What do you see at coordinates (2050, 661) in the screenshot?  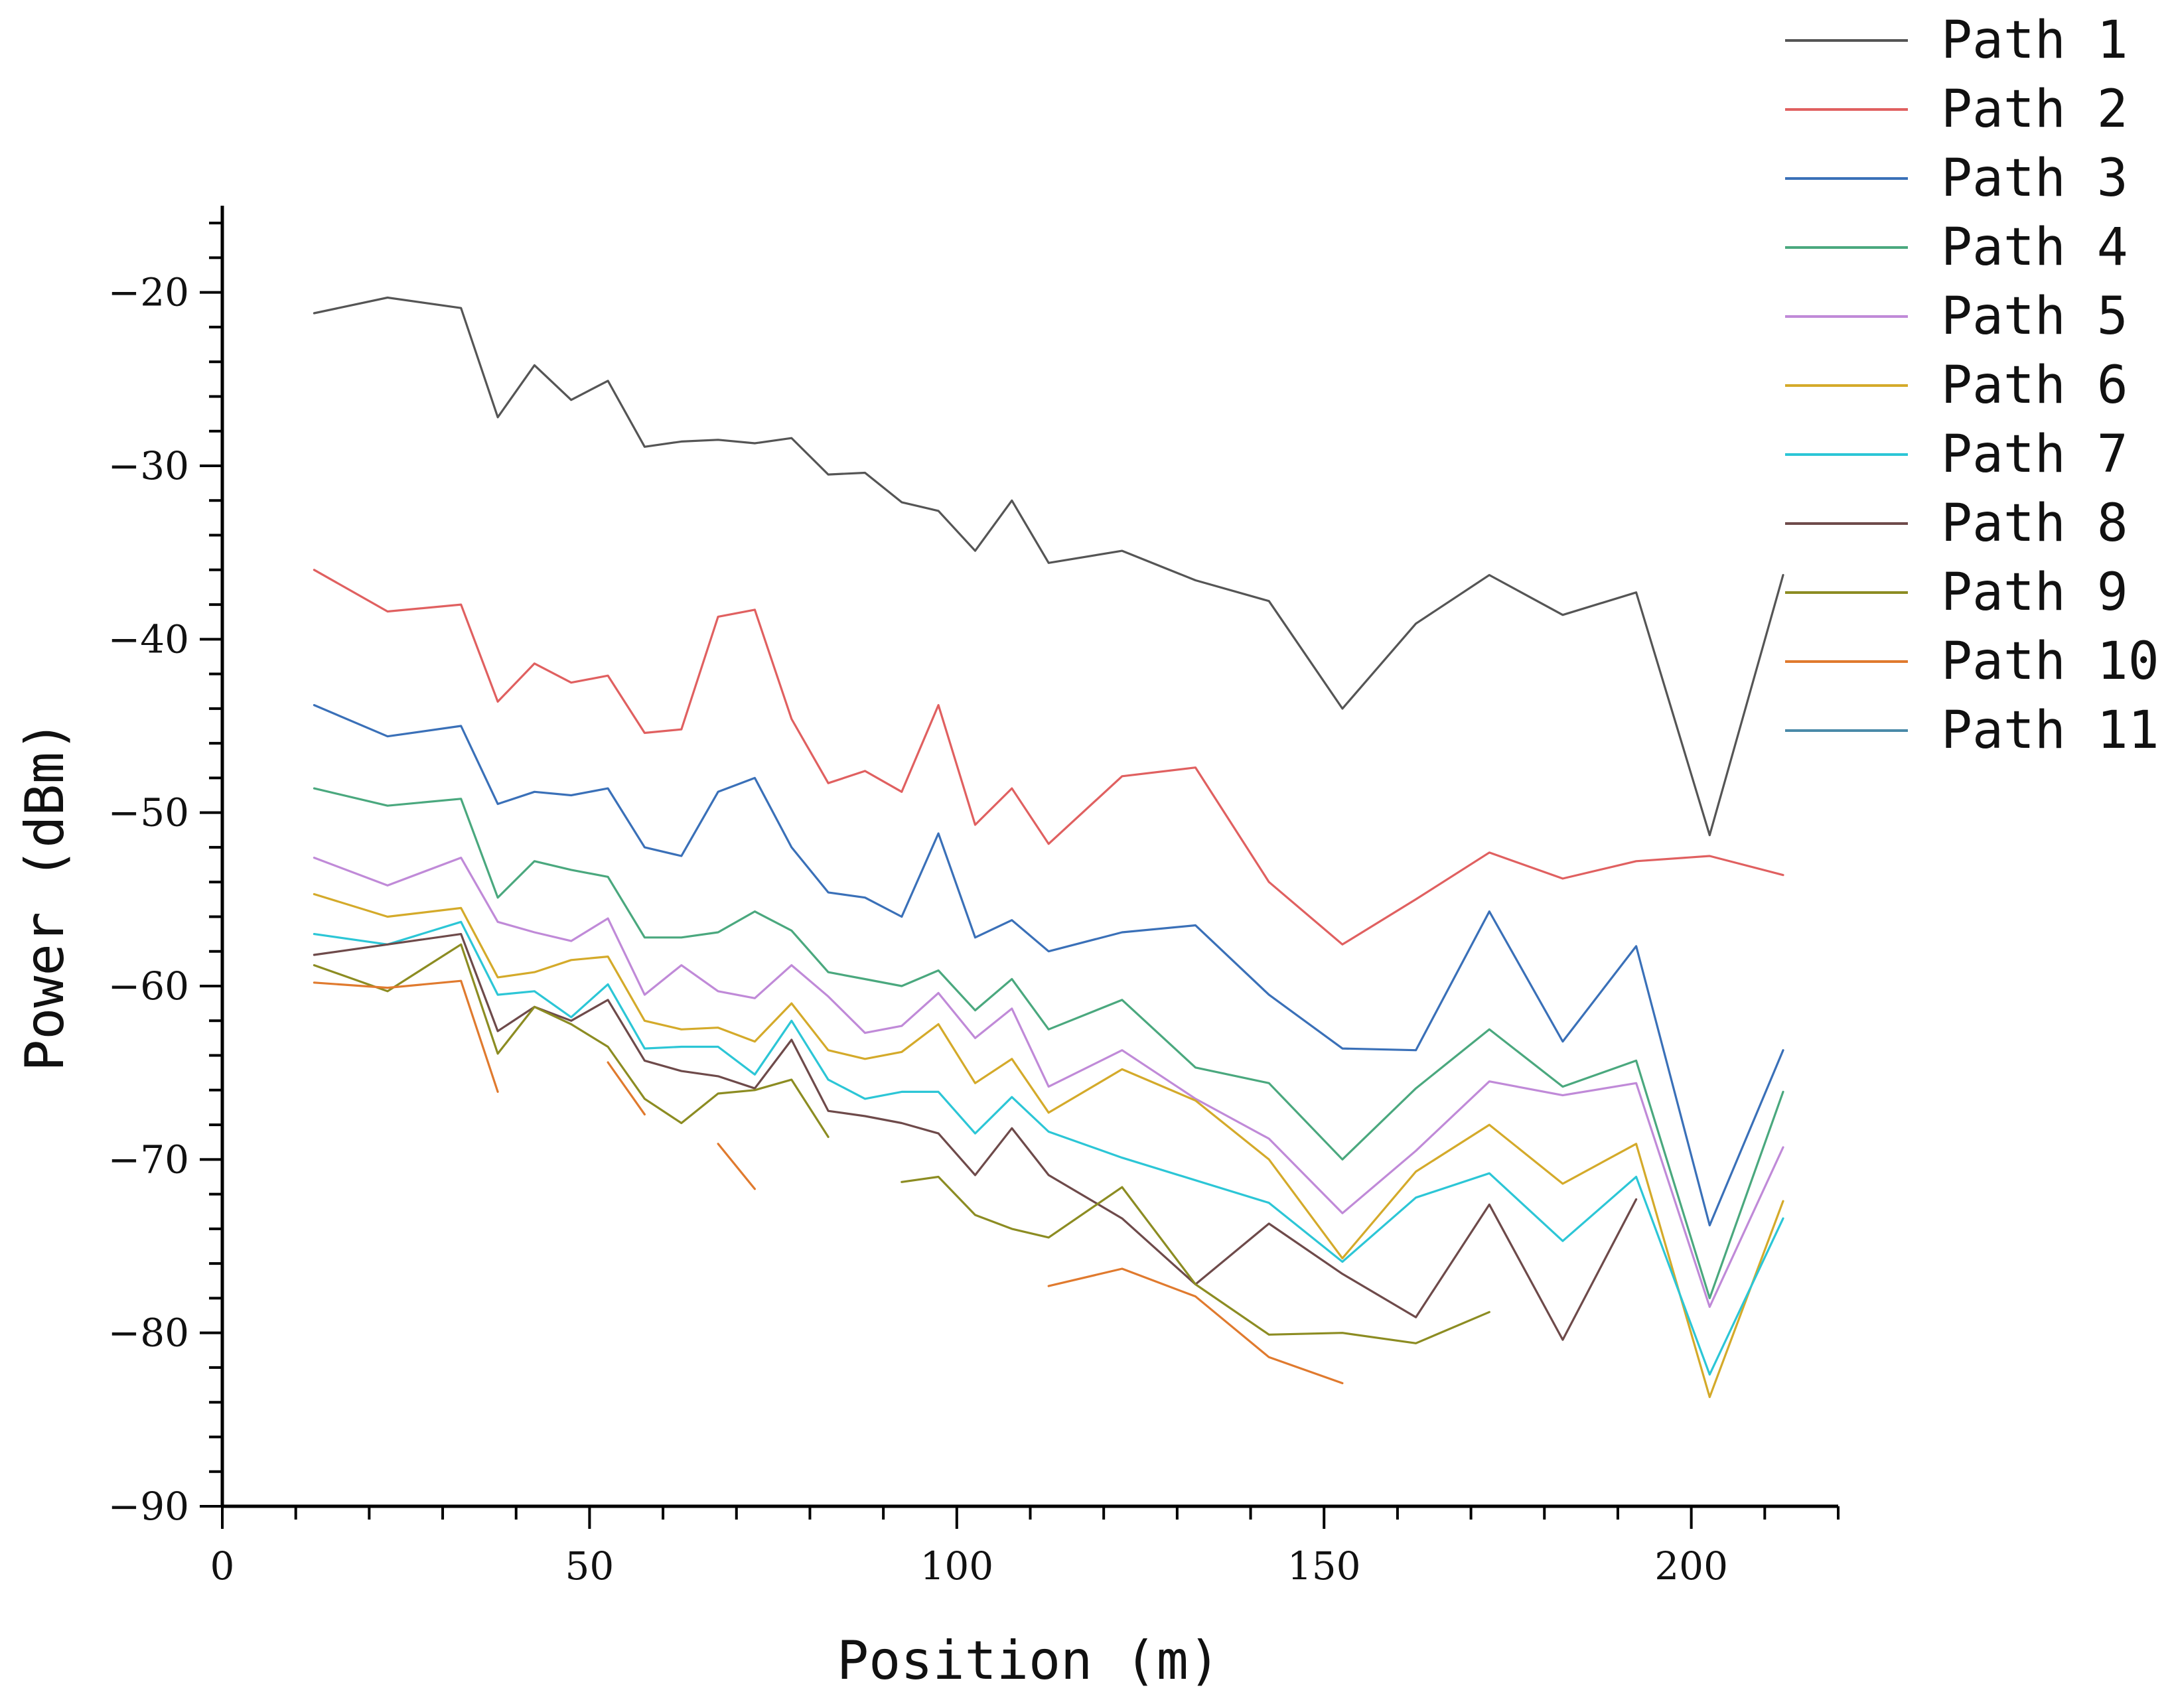 I see `legend-label-10: Path 10` at bounding box center [2050, 661].